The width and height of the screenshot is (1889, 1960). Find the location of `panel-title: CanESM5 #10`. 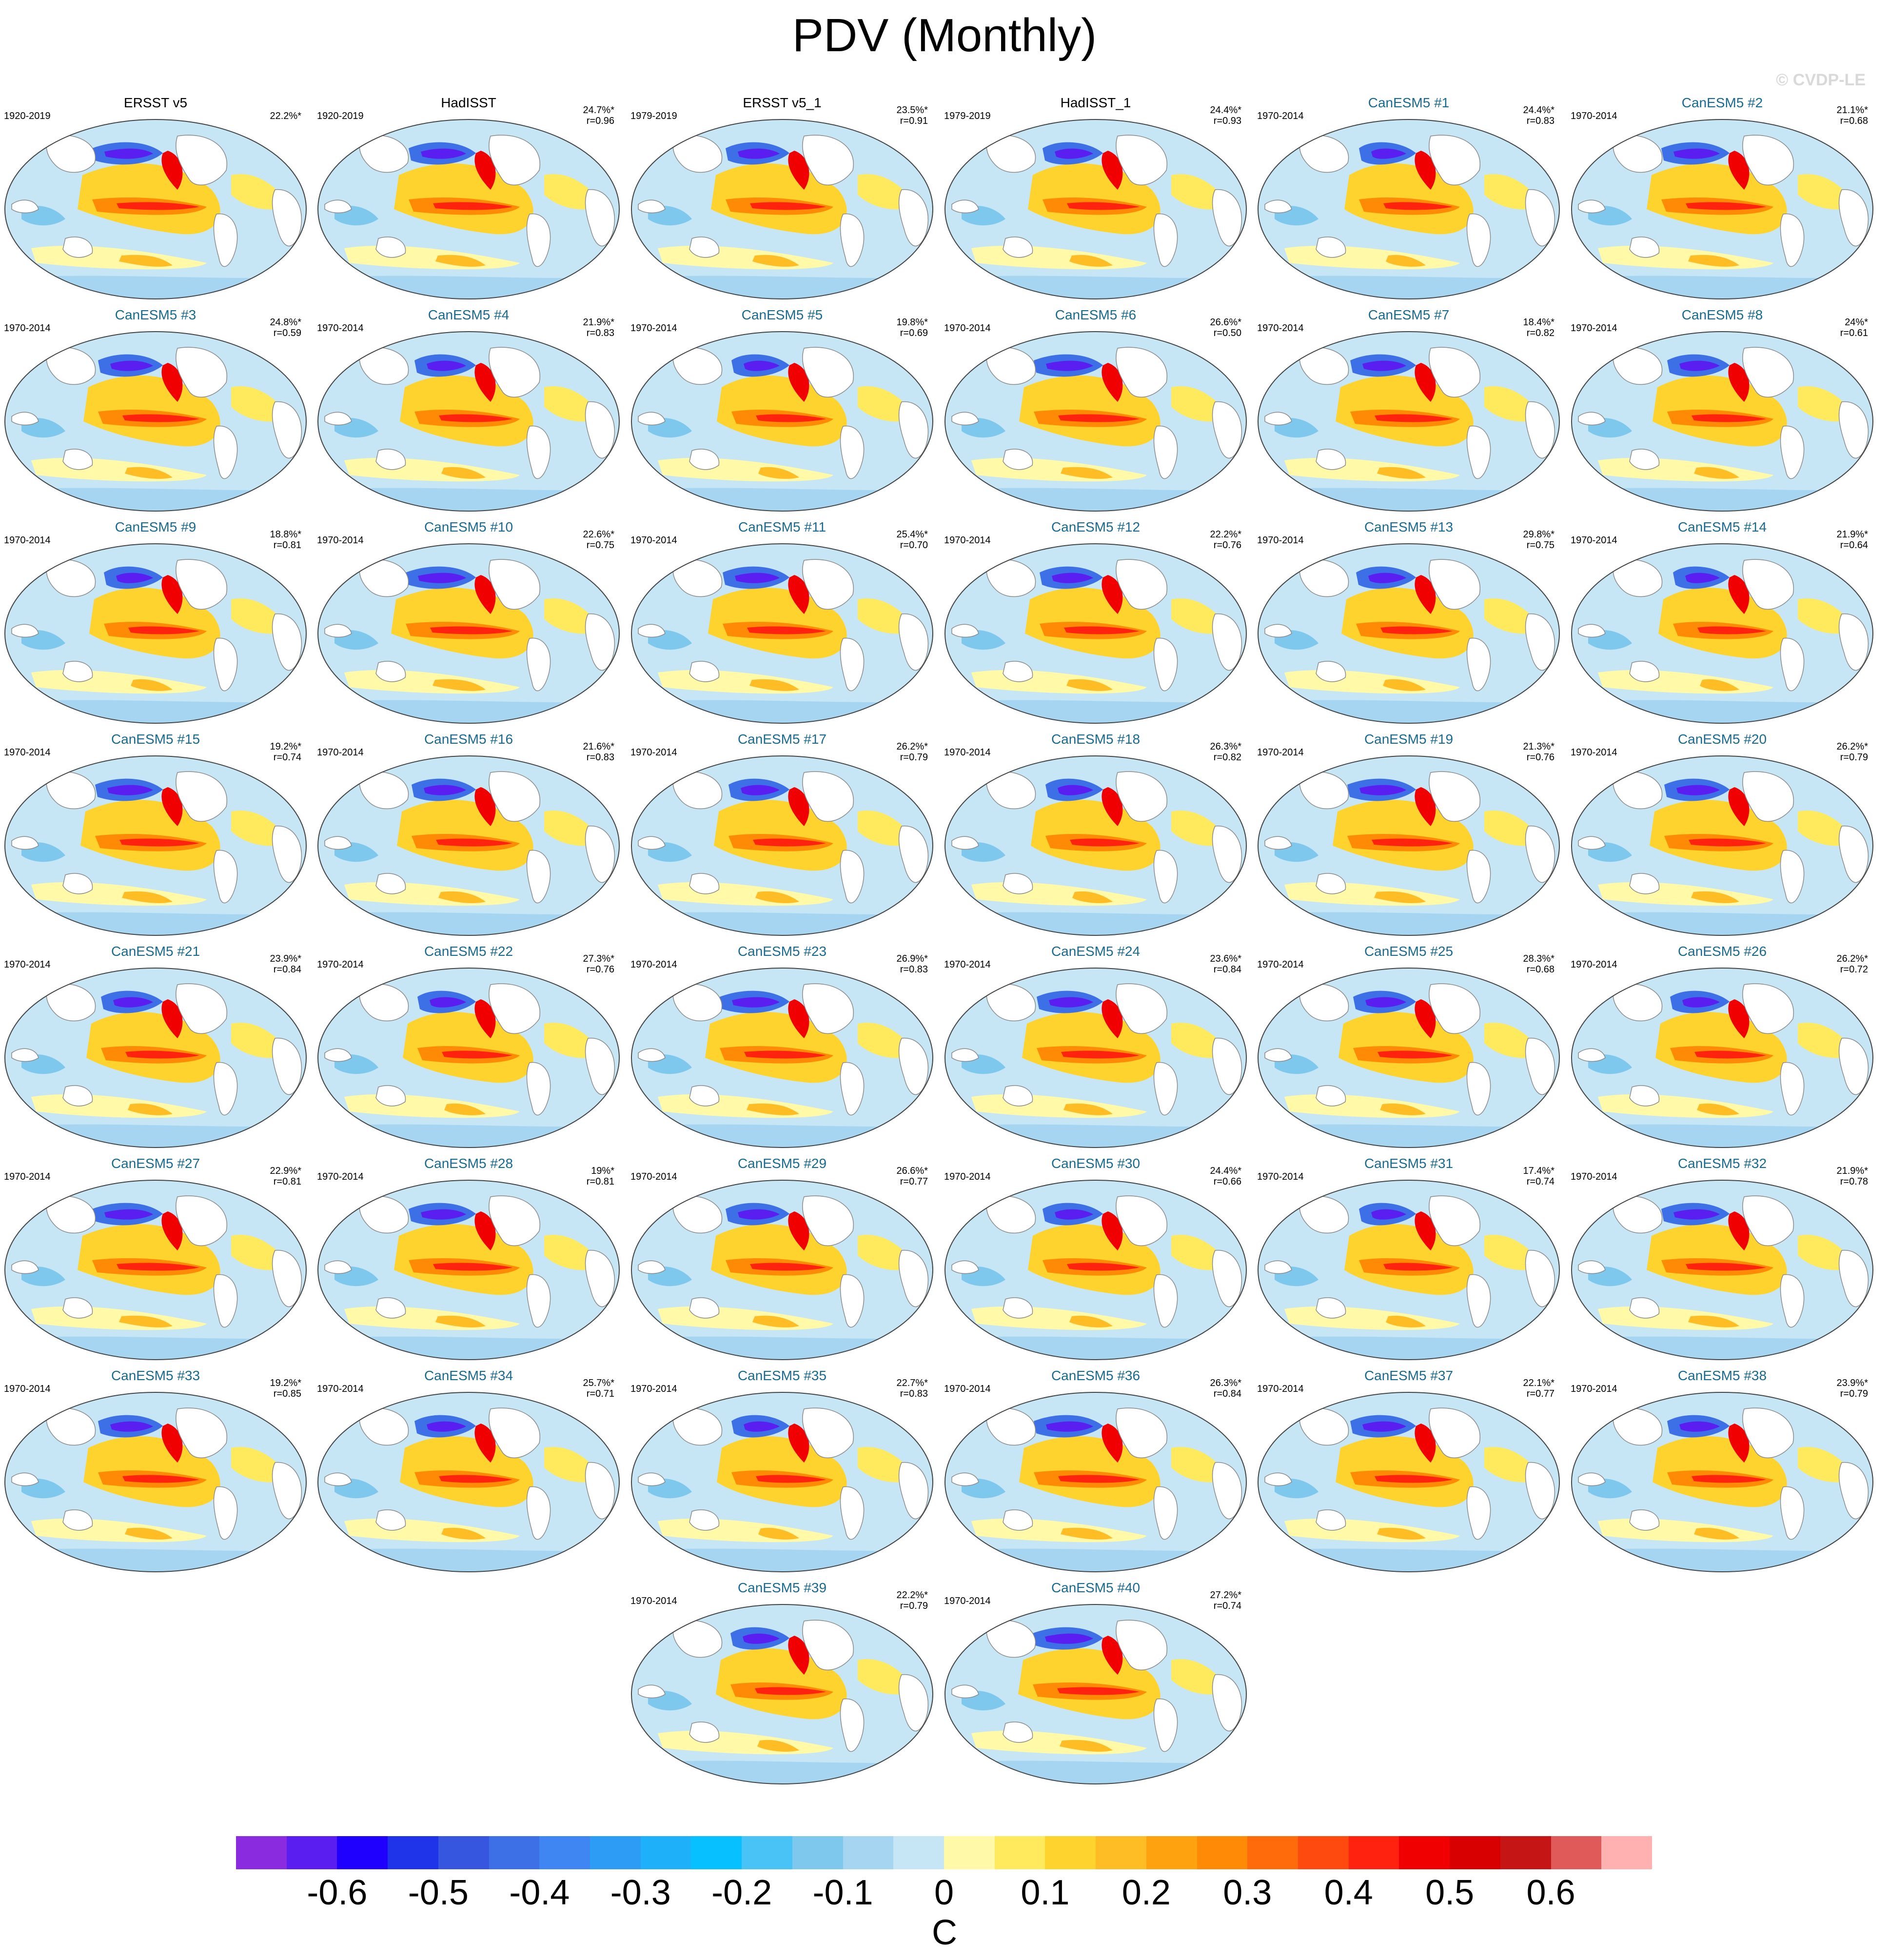

panel-title: CanESM5 #10 is located at coordinates (468, 527).